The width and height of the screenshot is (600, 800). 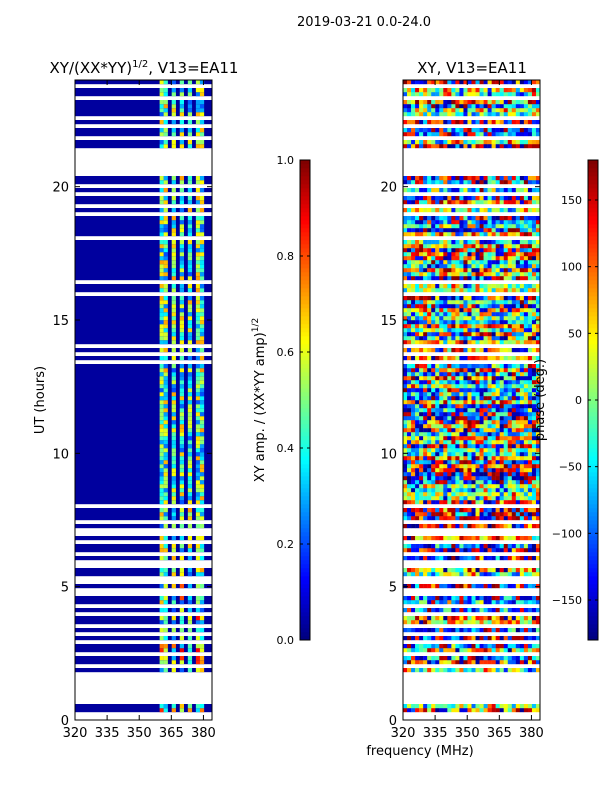 What do you see at coordinates (286, 160) in the screenshot?
I see `amp-colorbar-tick-label: 1.0` at bounding box center [286, 160].